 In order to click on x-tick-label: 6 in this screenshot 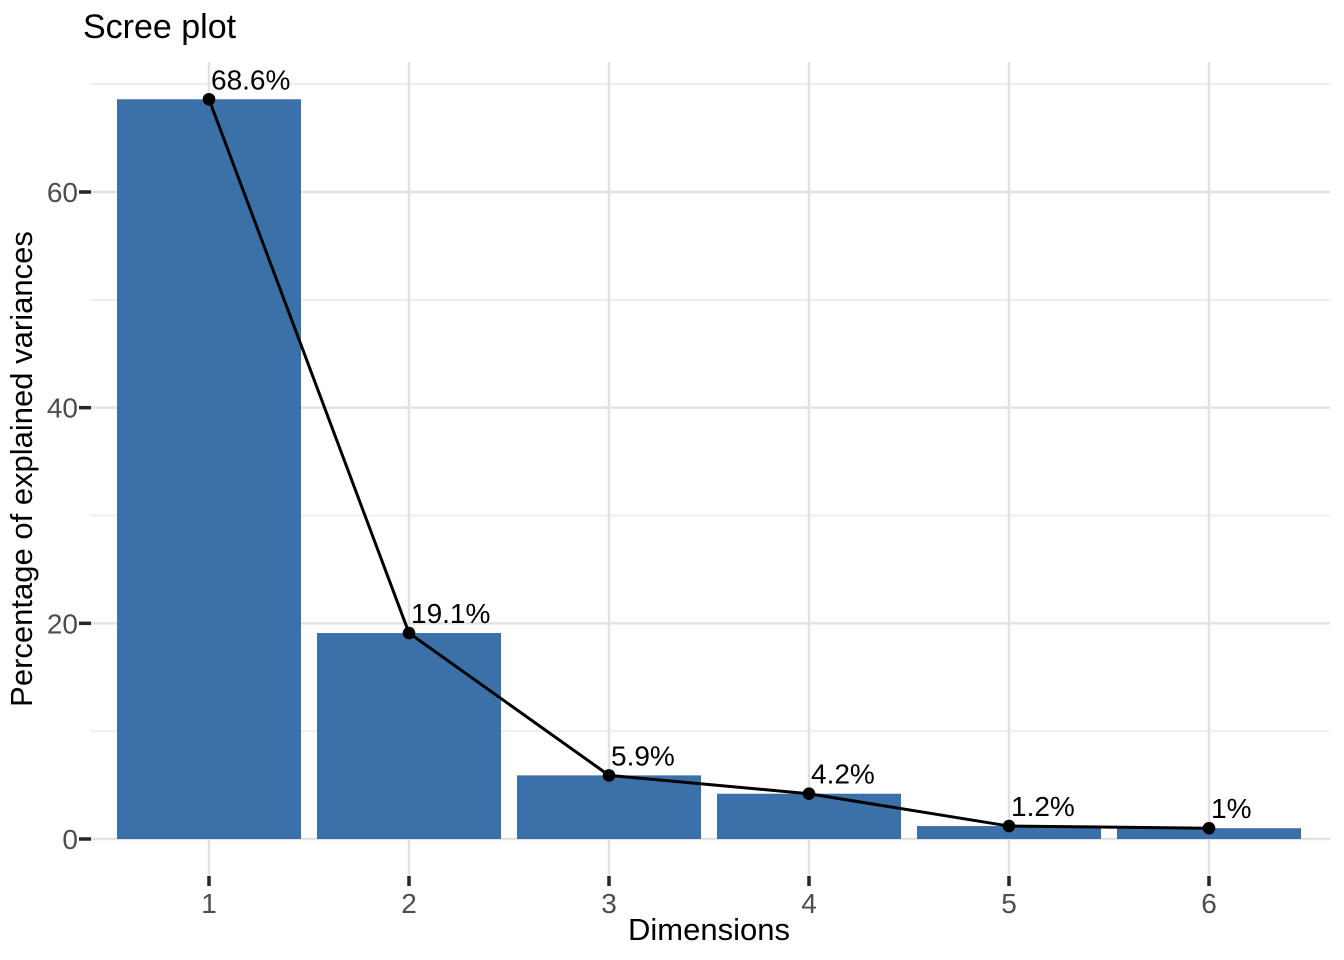, I will do `click(1209, 903)`.